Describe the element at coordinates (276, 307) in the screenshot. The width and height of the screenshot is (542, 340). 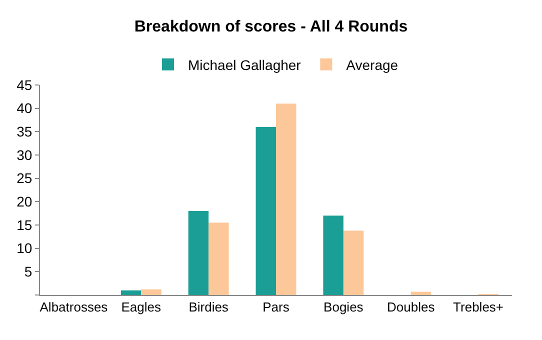
I see `x-tick-label: Pars` at that location.